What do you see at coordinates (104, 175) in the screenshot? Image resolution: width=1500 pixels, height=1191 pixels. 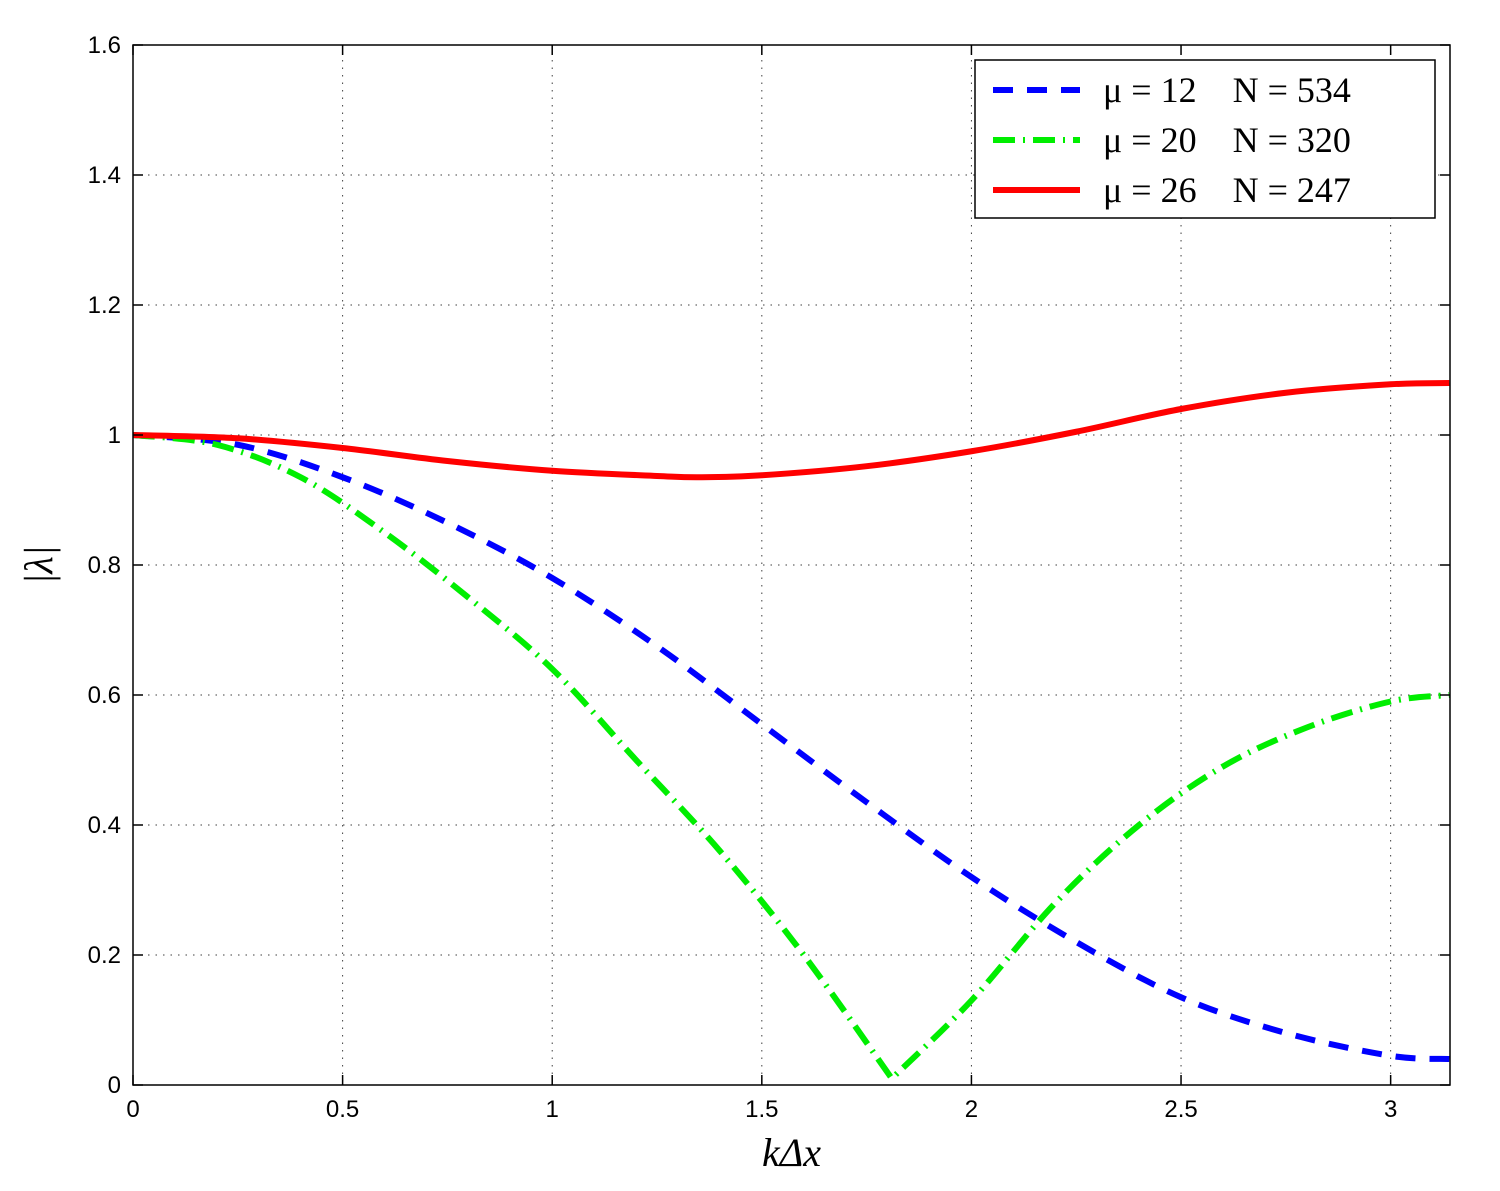 I see `y-tick-label: 1.4` at bounding box center [104, 175].